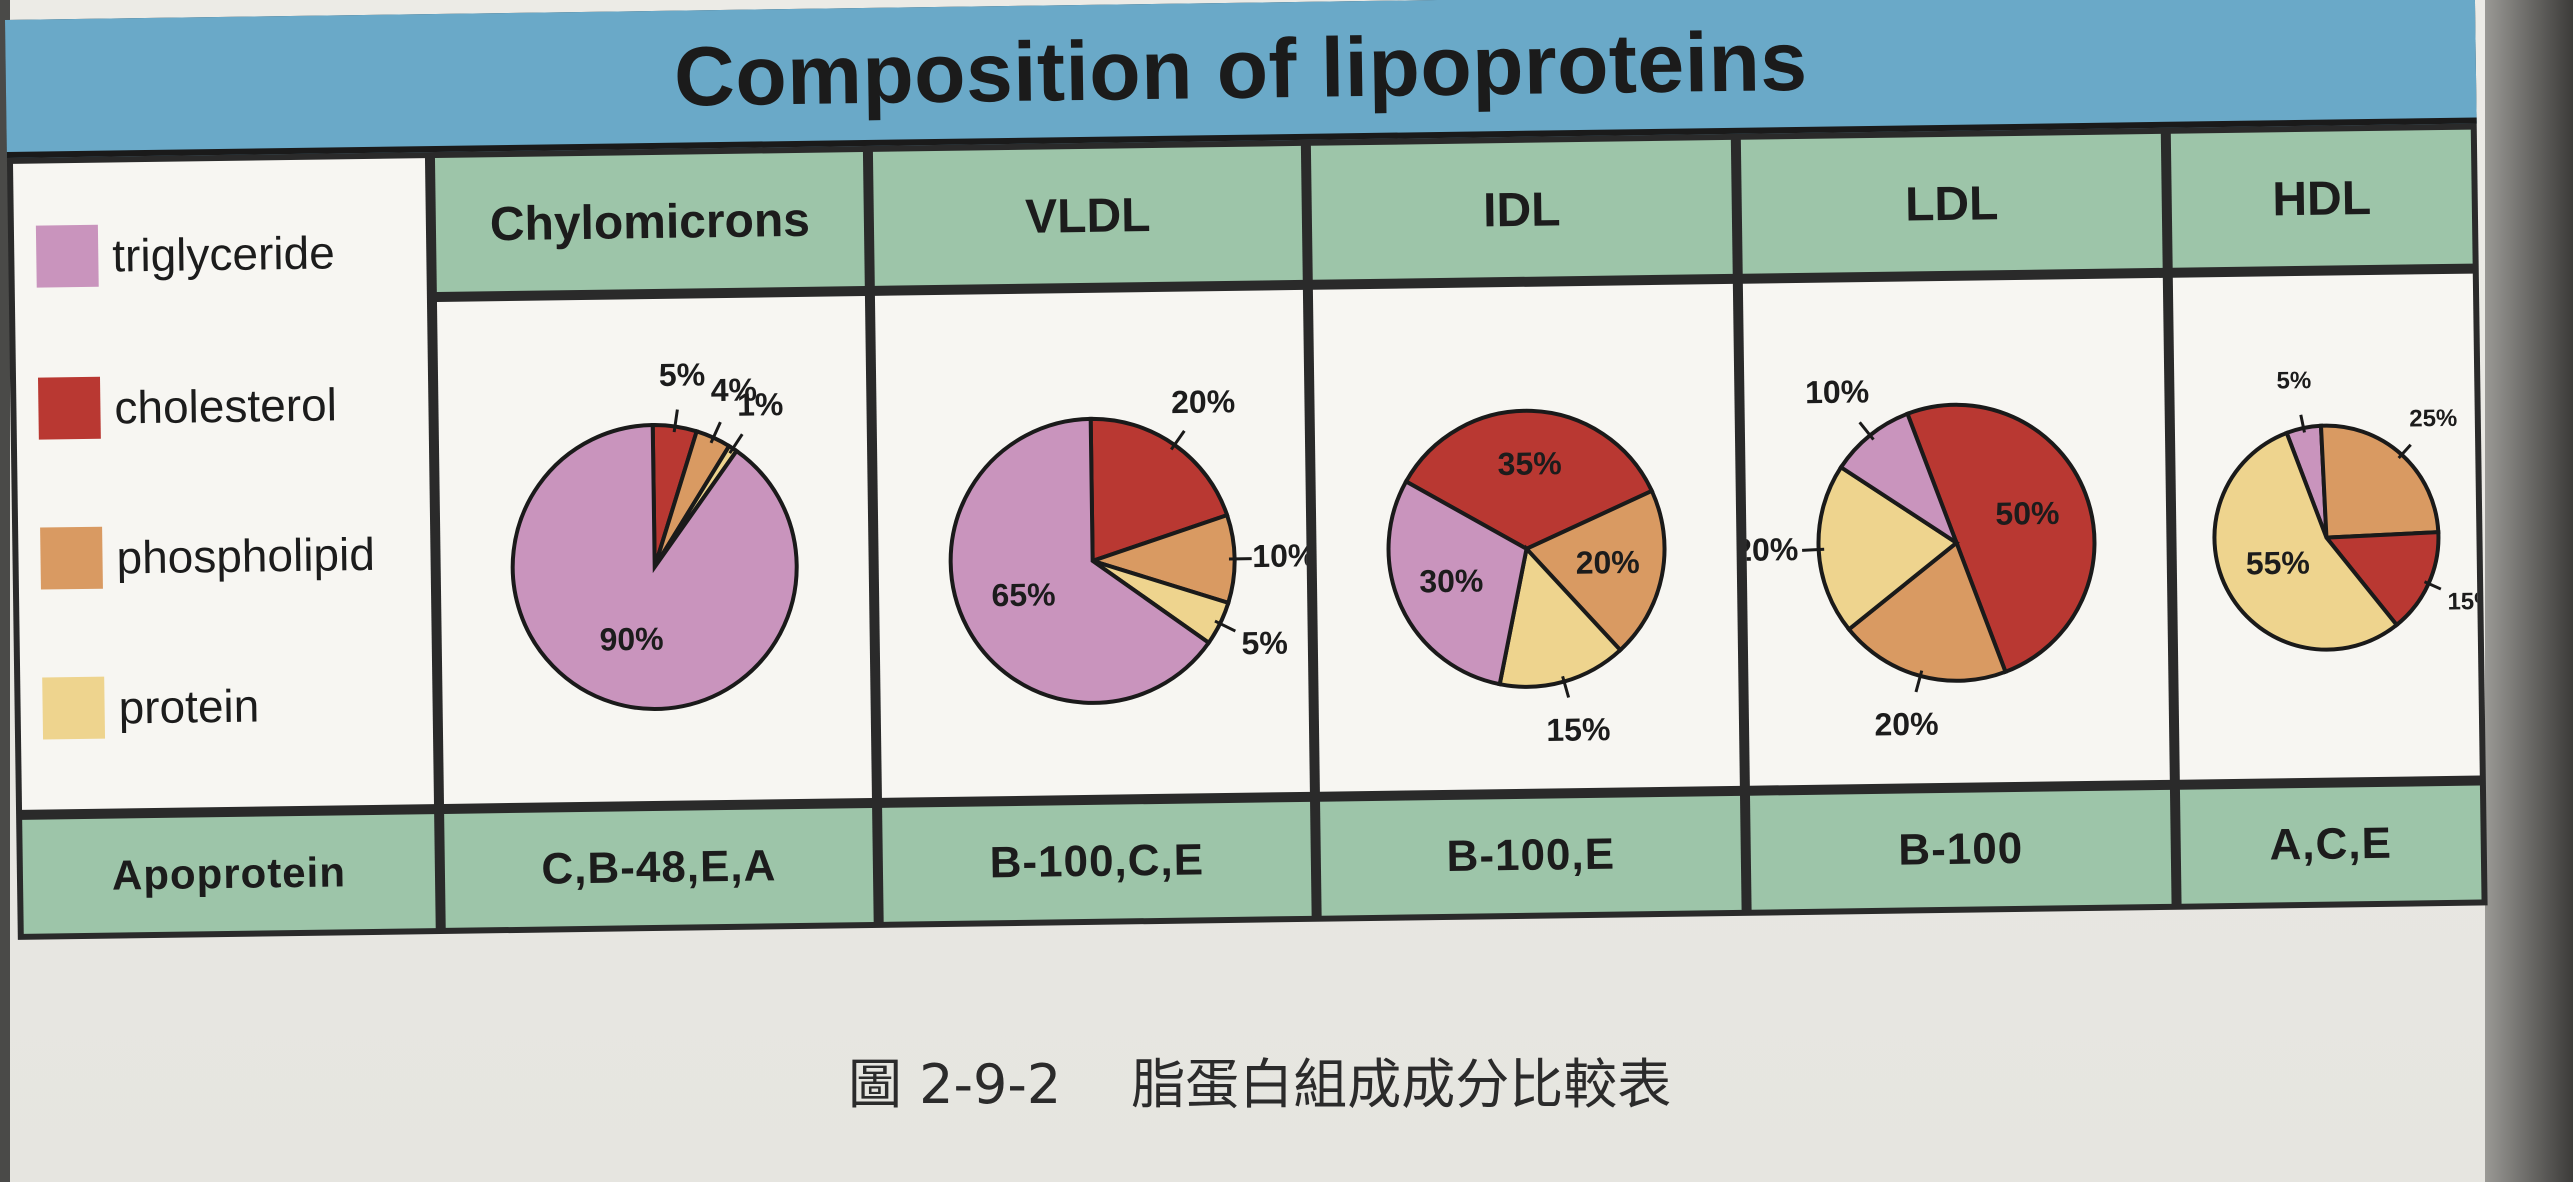 This screenshot has width=2573, height=1182. I want to click on pie-chart-ldl: 50% 20% 20% 10%, so click(1920, 558).